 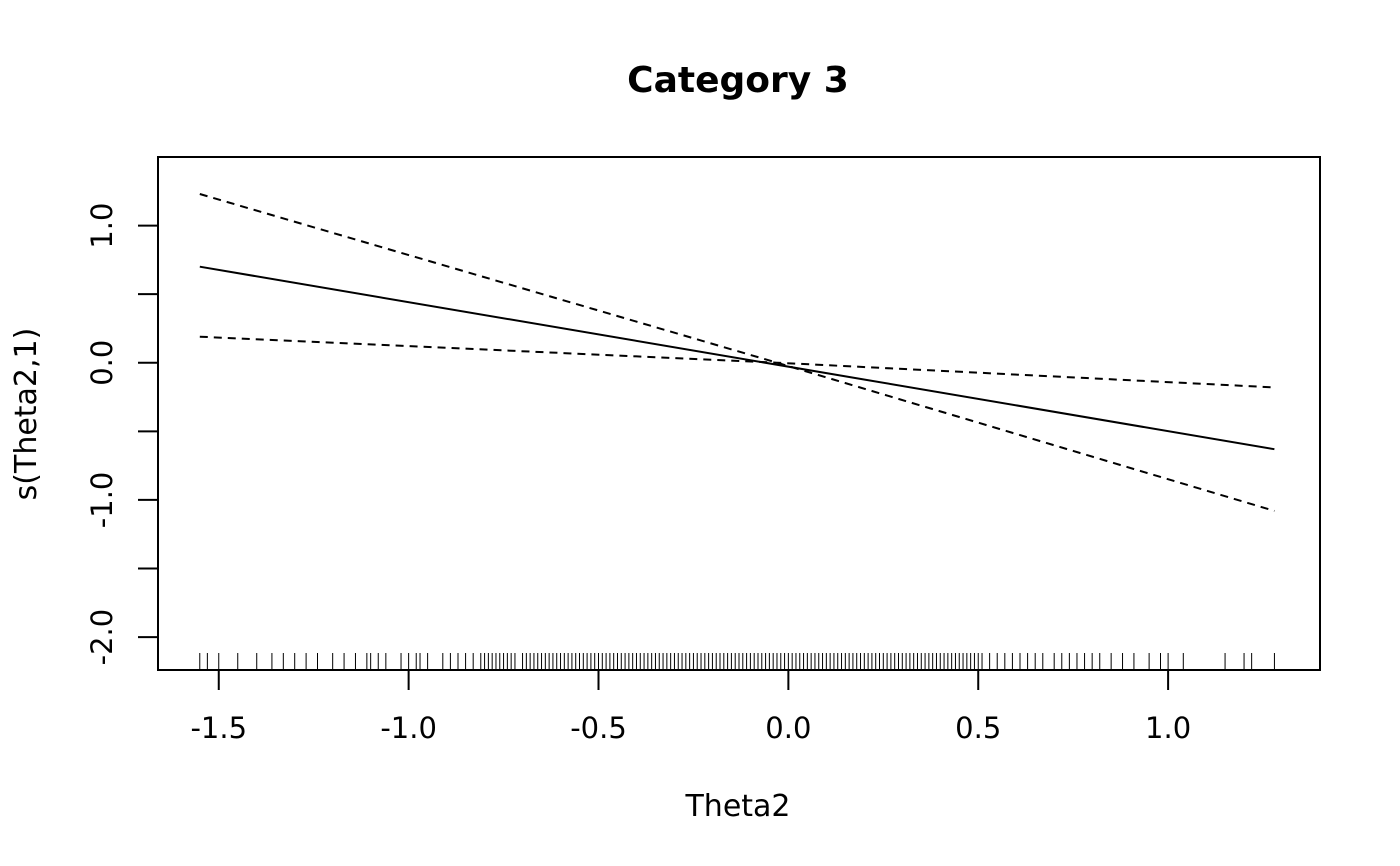 What do you see at coordinates (26, 414) in the screenshot?
I see `y-axis-label: s(Theta2,1)` at bounding box center [26, 414].